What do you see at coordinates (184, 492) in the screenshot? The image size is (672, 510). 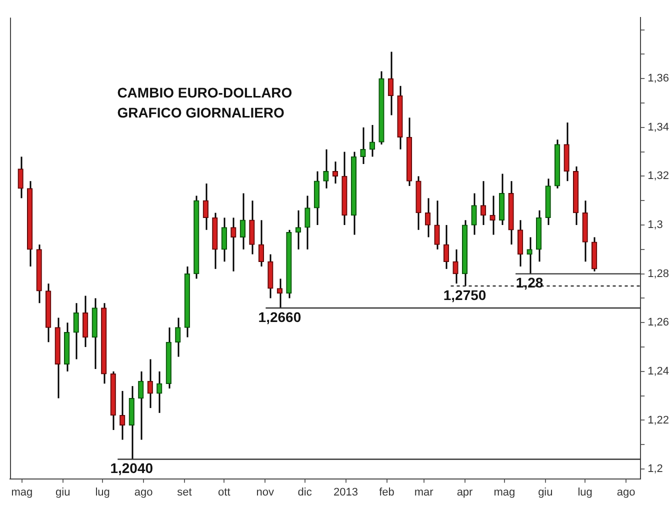 I see `x-tick-label: set` at bounding box center [184, 492].